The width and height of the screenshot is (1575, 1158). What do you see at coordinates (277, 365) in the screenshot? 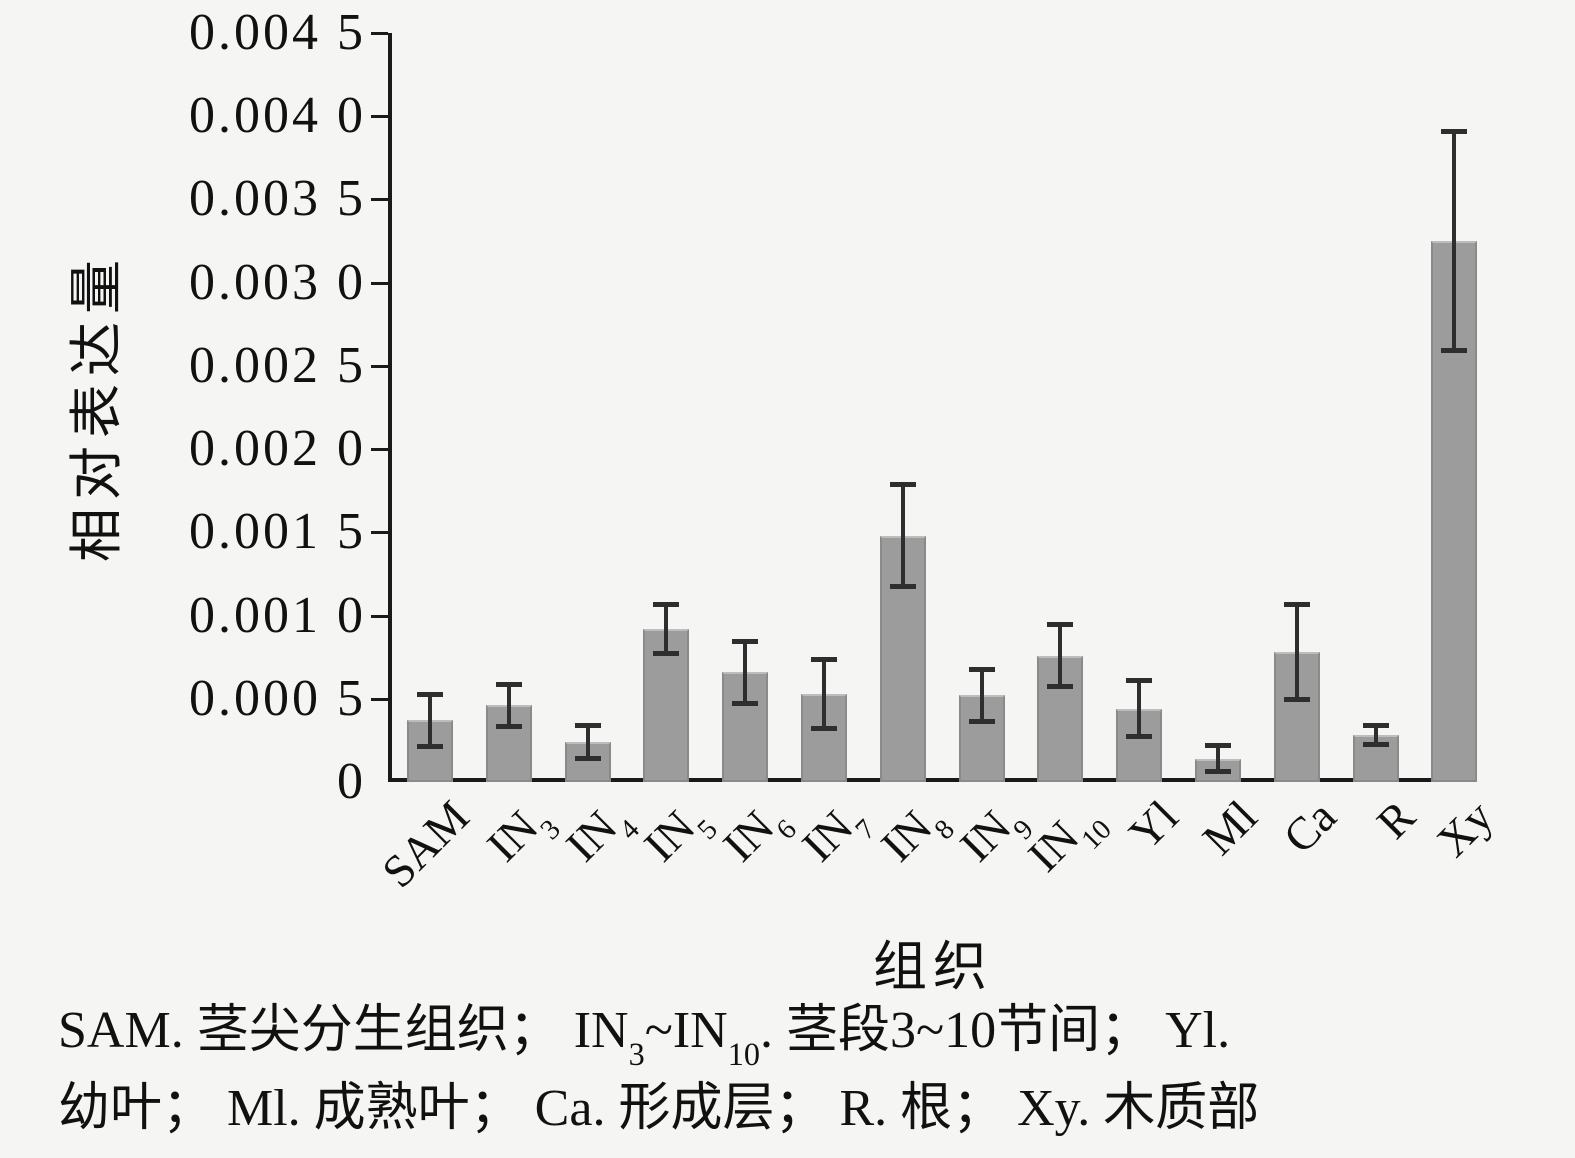
I see `y-tick-label: 0.002 5` at bounding box center [277, 365].